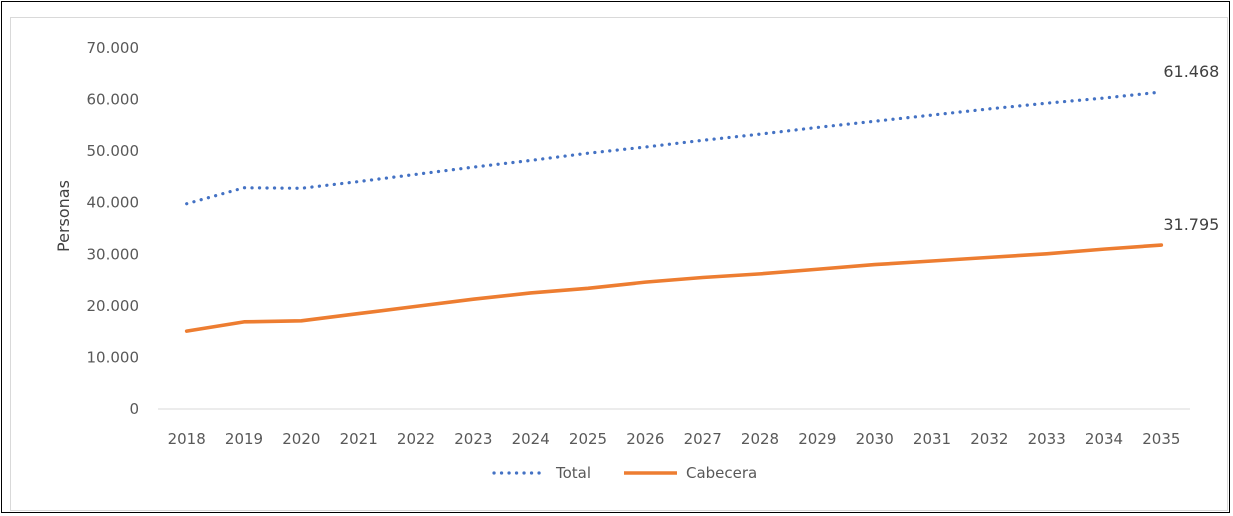  Describe the element at coordinates (989, 439) in the screenshot. I see `x-tick-label: 2032` at that location.